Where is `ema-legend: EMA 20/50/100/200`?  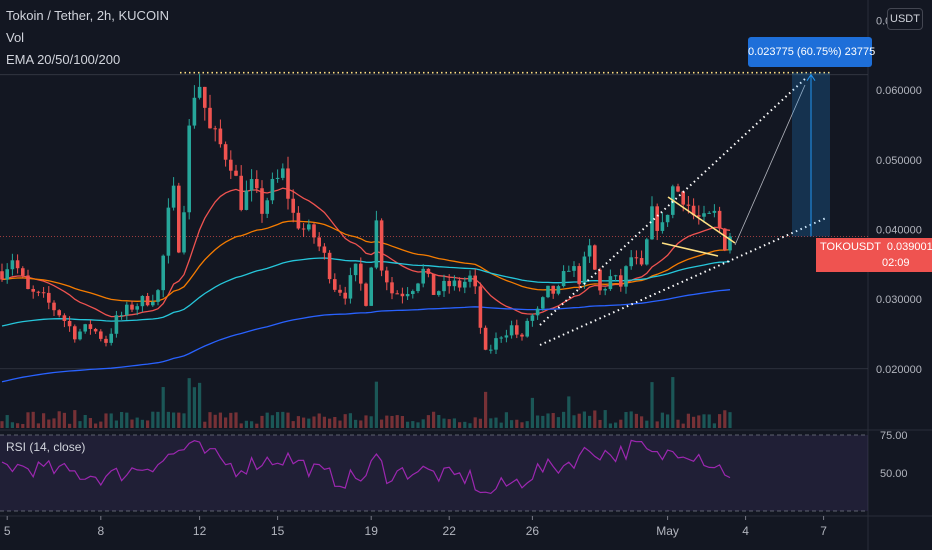
ema-legend: EMA 20/50/100/200 is located at coordinates (63, 59).